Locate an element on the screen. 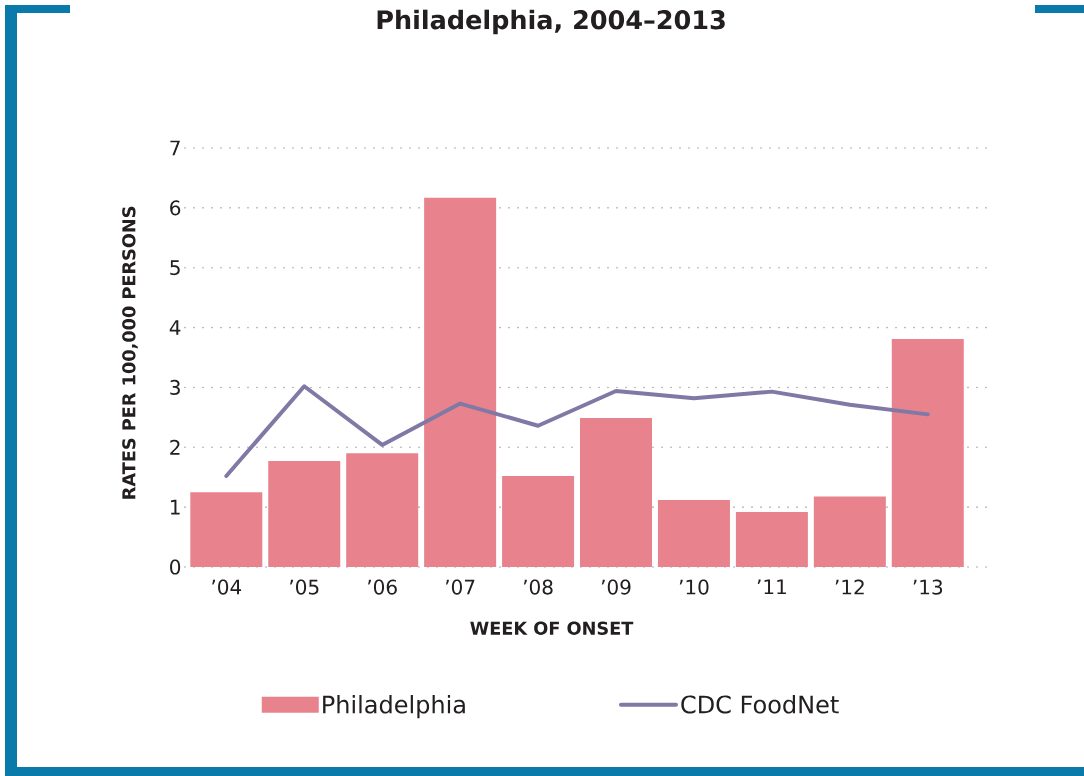 This screenshot has height=776, width=1084. y-tick-label: 1 is located at coordinates (175, 507).